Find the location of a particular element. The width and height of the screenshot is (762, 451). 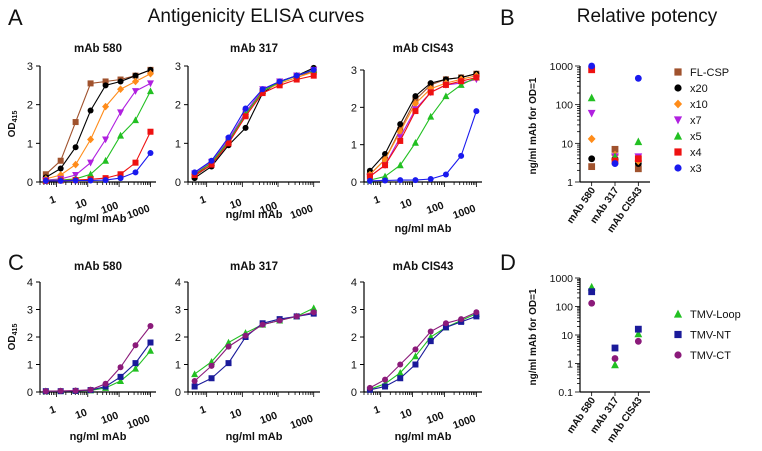

legend-marker-x20 is located at coordinates (678, 88).